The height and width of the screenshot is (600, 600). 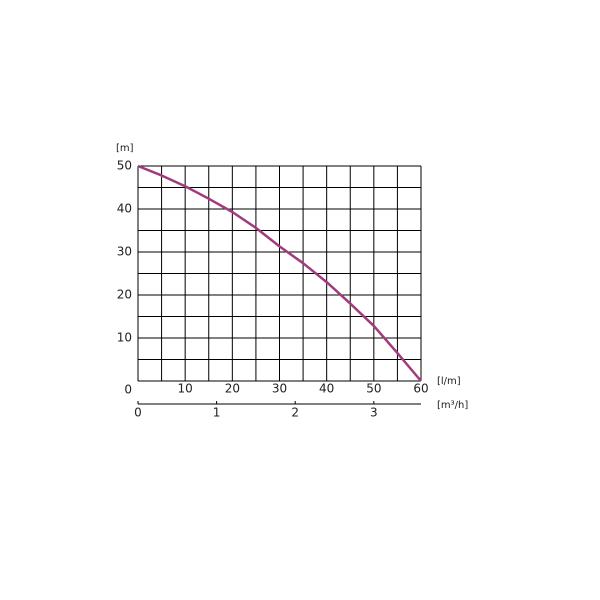 What do you see at coordinates (420, 389) in the screenshot?
I see `x-tick-label: 60` at bounding box center [420, 389].